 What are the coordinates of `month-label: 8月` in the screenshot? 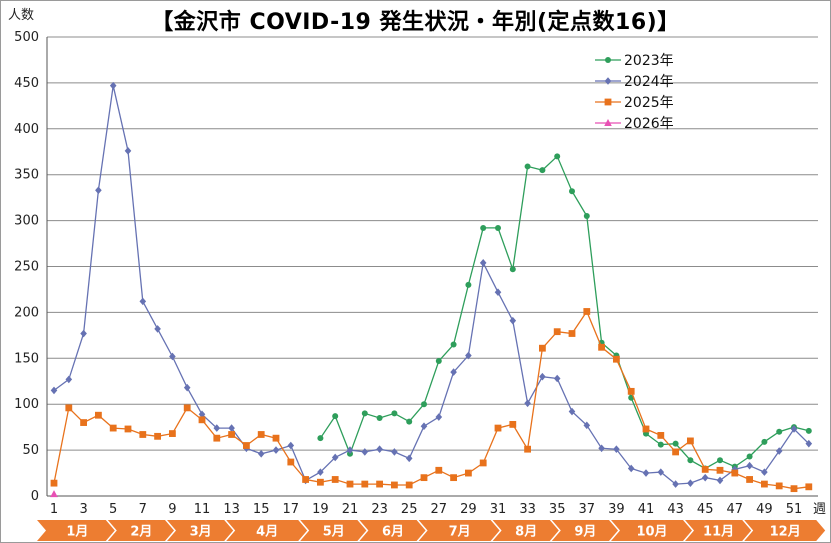 It's located at (526, 532).